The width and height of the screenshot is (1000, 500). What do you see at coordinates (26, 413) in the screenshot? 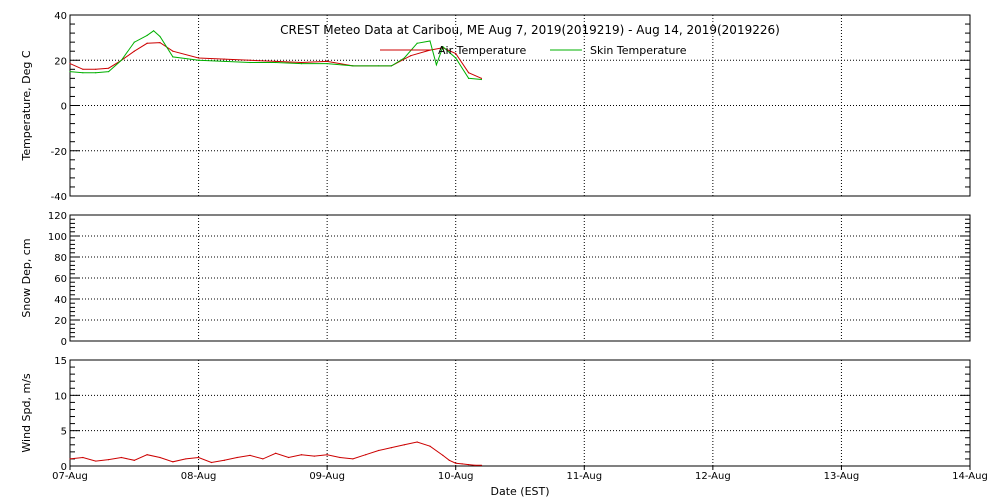
I see `y-axis-title-3: Wind Spd, m/s` at bounding box center [26, 413].